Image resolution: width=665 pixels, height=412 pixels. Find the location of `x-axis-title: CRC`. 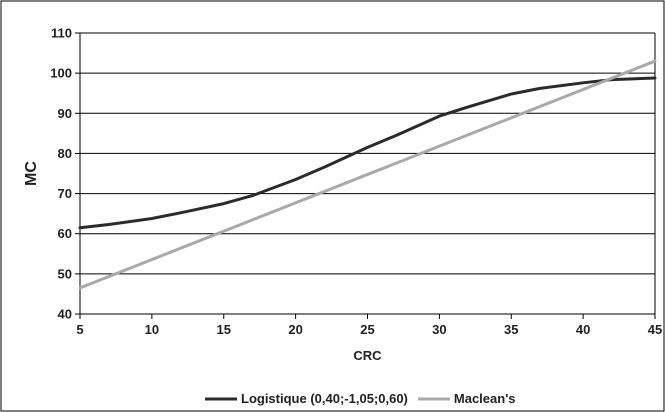

x-axis-title: CRC is located at coordinates (367, 355).